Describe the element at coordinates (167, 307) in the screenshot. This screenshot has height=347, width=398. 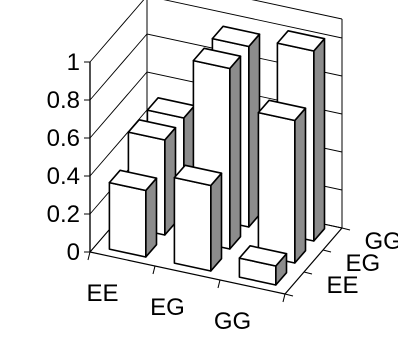
I see `x-category-label: EG` at that location.